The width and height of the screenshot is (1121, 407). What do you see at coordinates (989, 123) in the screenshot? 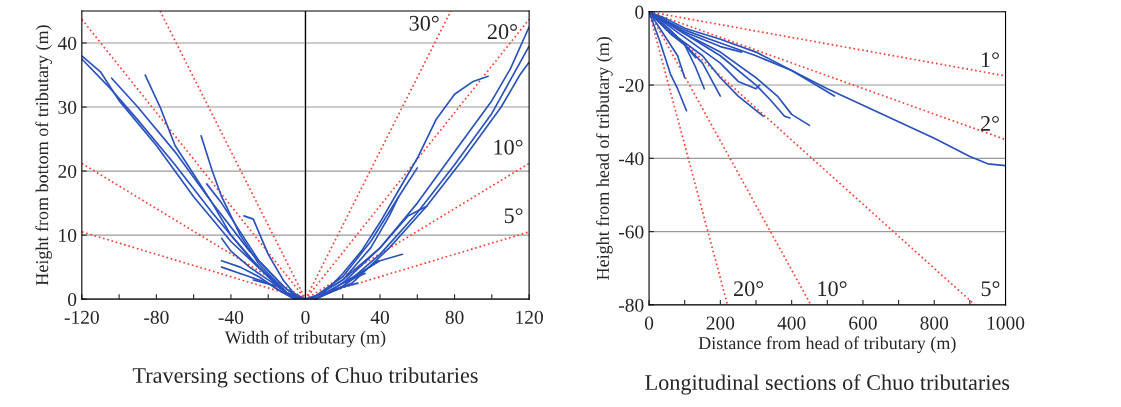
I see `series-label: 2°` at bounding box center [989, 123].